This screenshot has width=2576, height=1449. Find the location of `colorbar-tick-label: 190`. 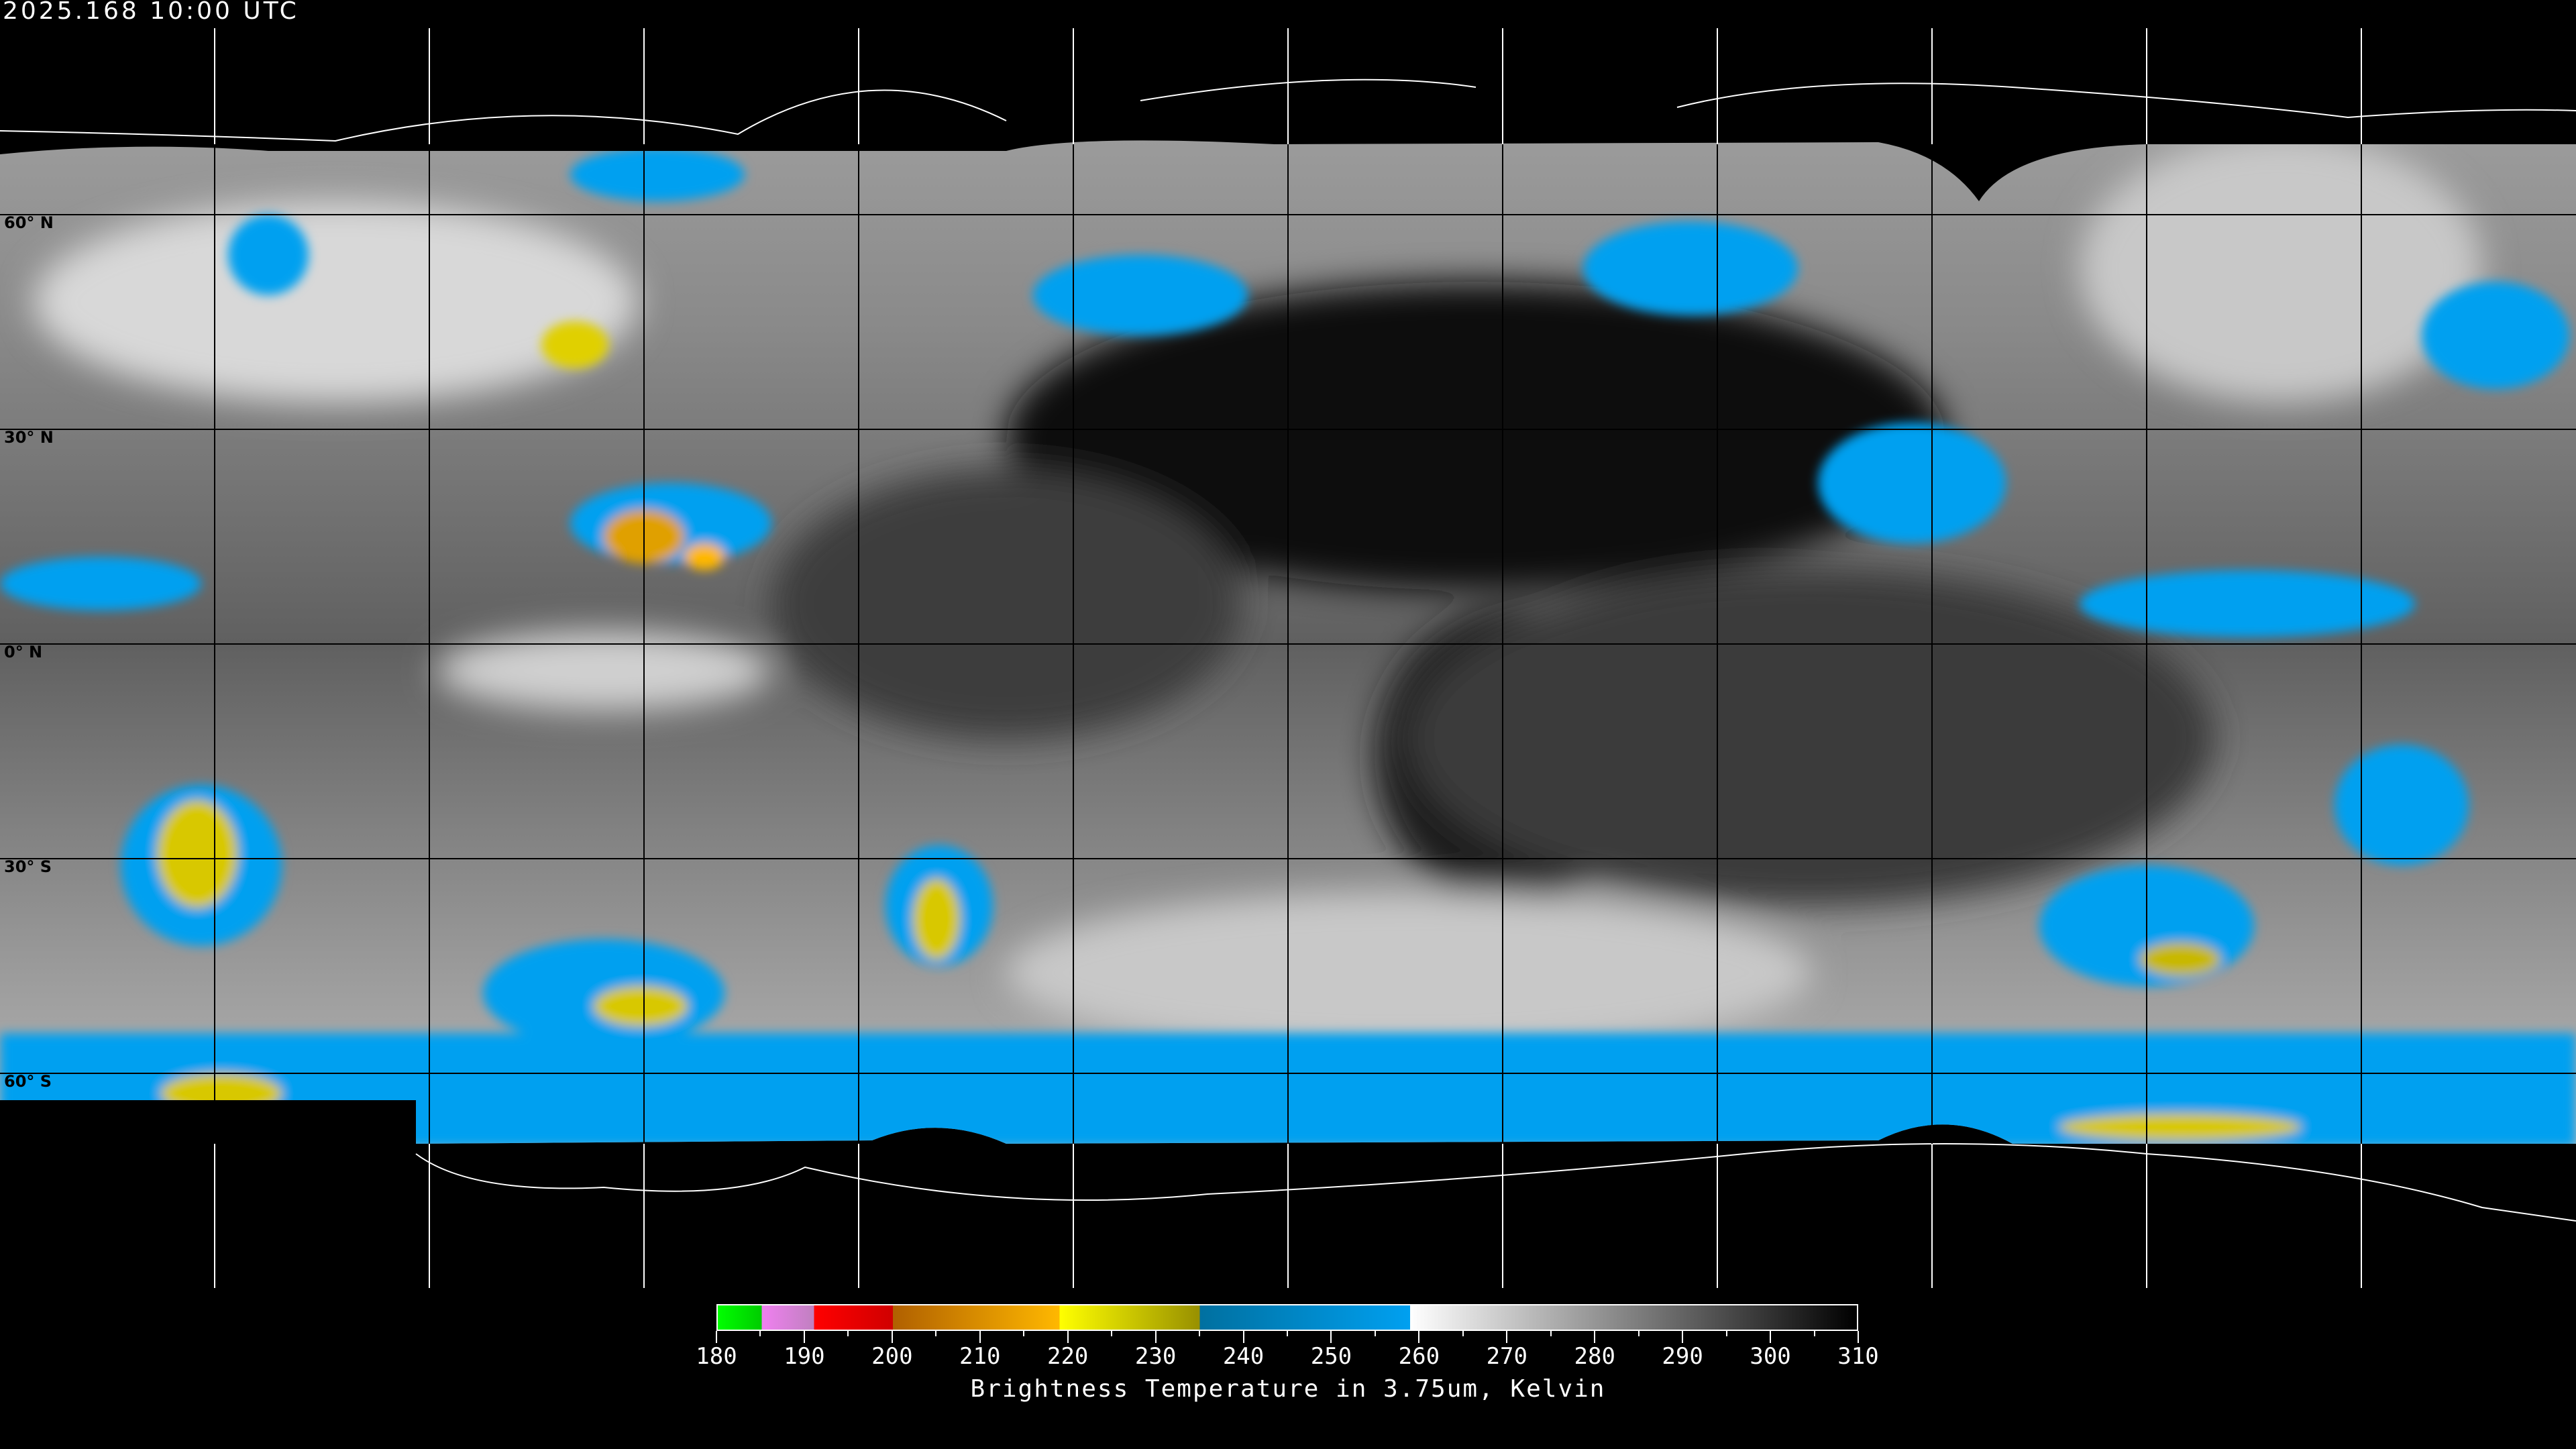

colorbar-tick-label: 190 is located at coordinates (804, 1356).